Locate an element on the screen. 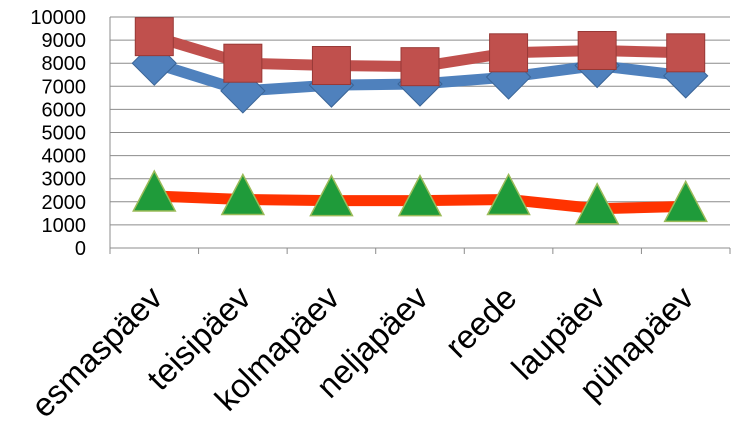 The height and width of the screenshot is (445, 741). y-tick-label: 3000 is located at coordinates (64, 180).